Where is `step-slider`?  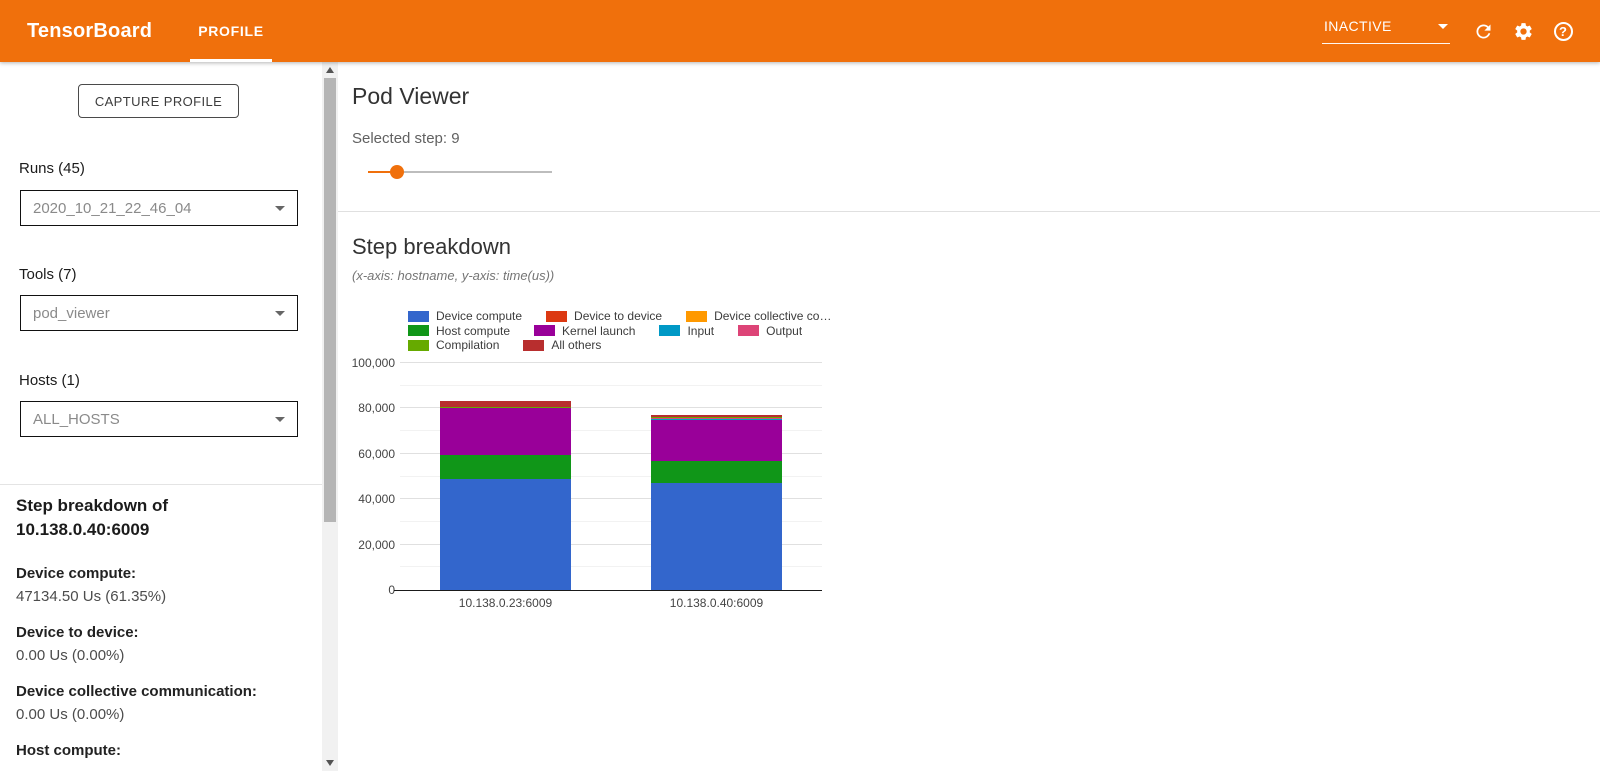 step-slider is located at coordinates (460, 172).